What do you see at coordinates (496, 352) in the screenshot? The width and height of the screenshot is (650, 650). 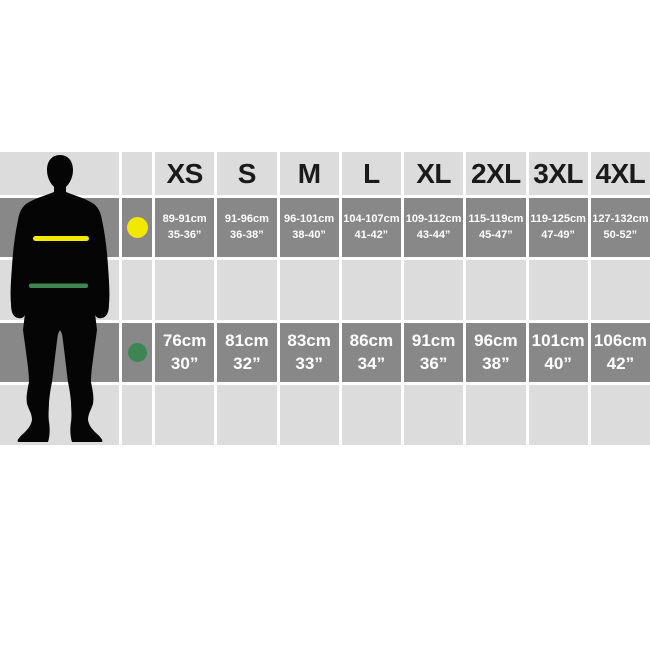 I see `waist-cell-2xl: 96cm 38”` at bounding box center [496, 352].